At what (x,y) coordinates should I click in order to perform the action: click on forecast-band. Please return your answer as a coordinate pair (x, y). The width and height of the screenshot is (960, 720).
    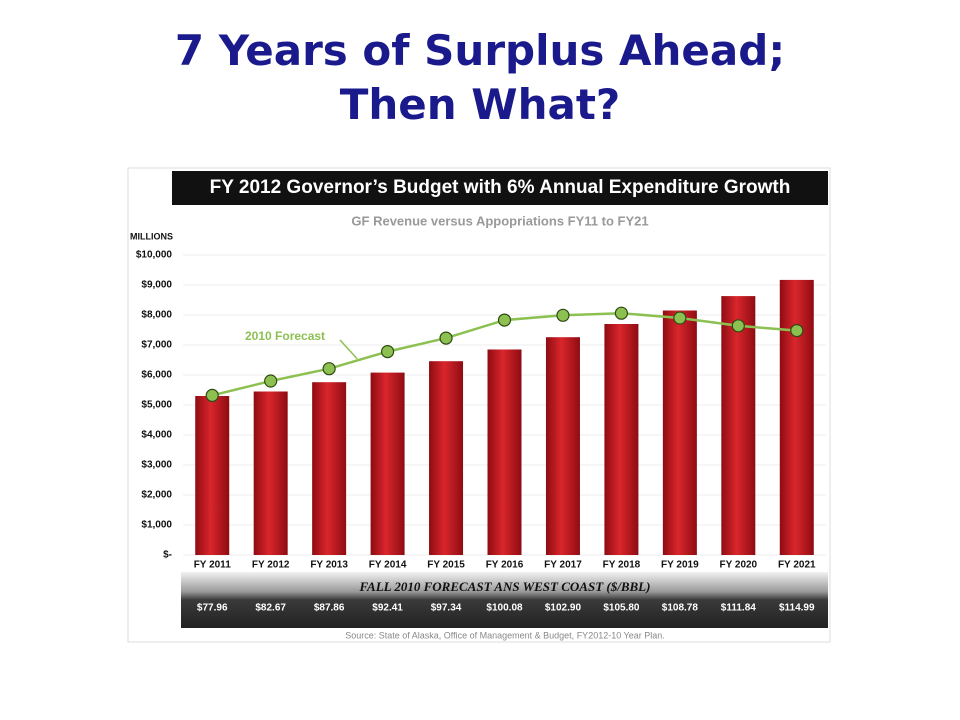
    Looking at the image, I should click on (504, 600).